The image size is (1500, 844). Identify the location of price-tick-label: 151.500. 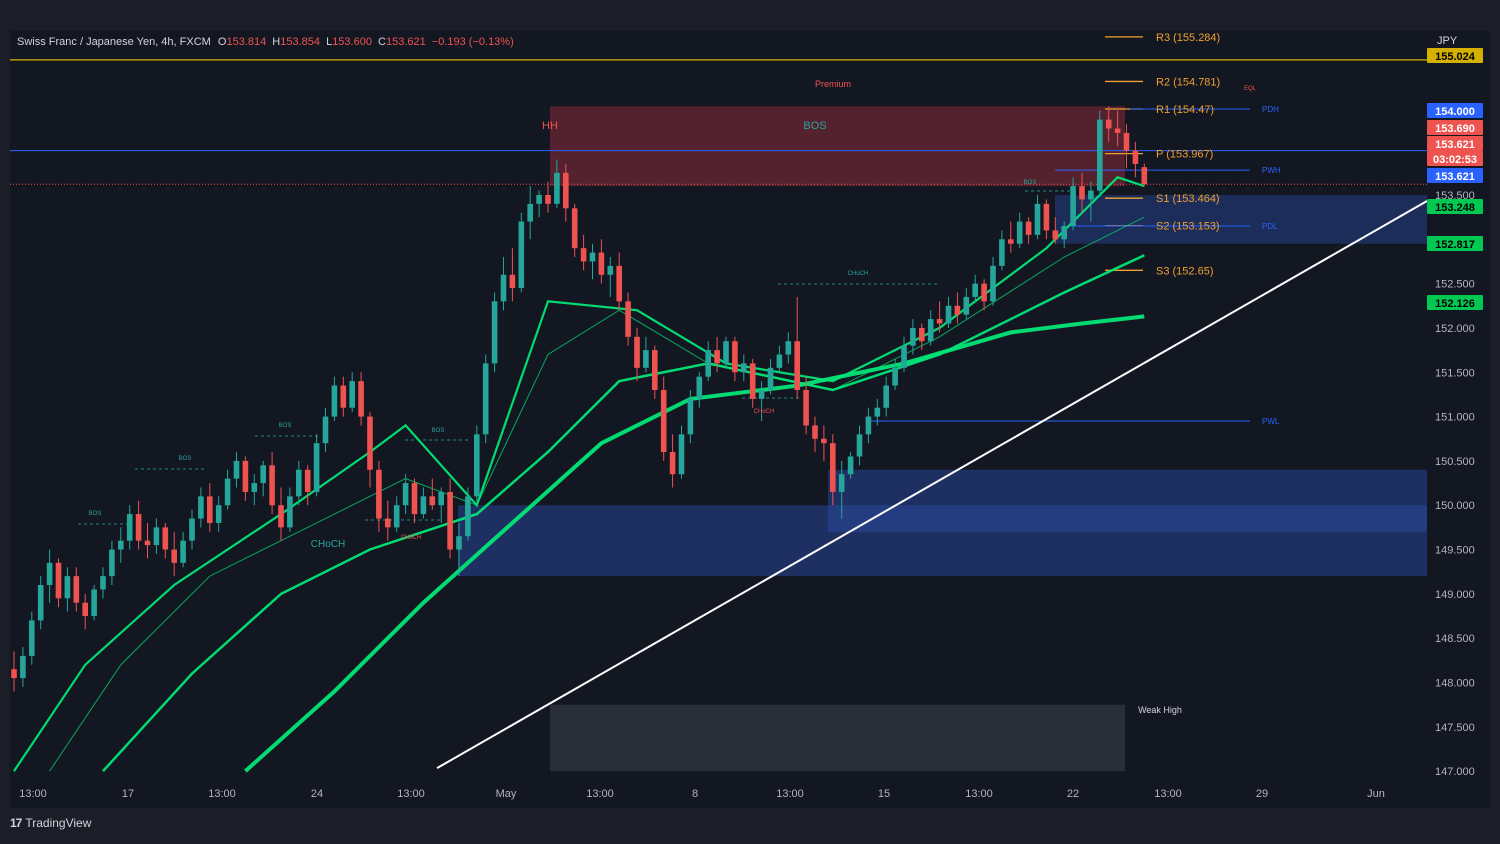
(1455, 373).